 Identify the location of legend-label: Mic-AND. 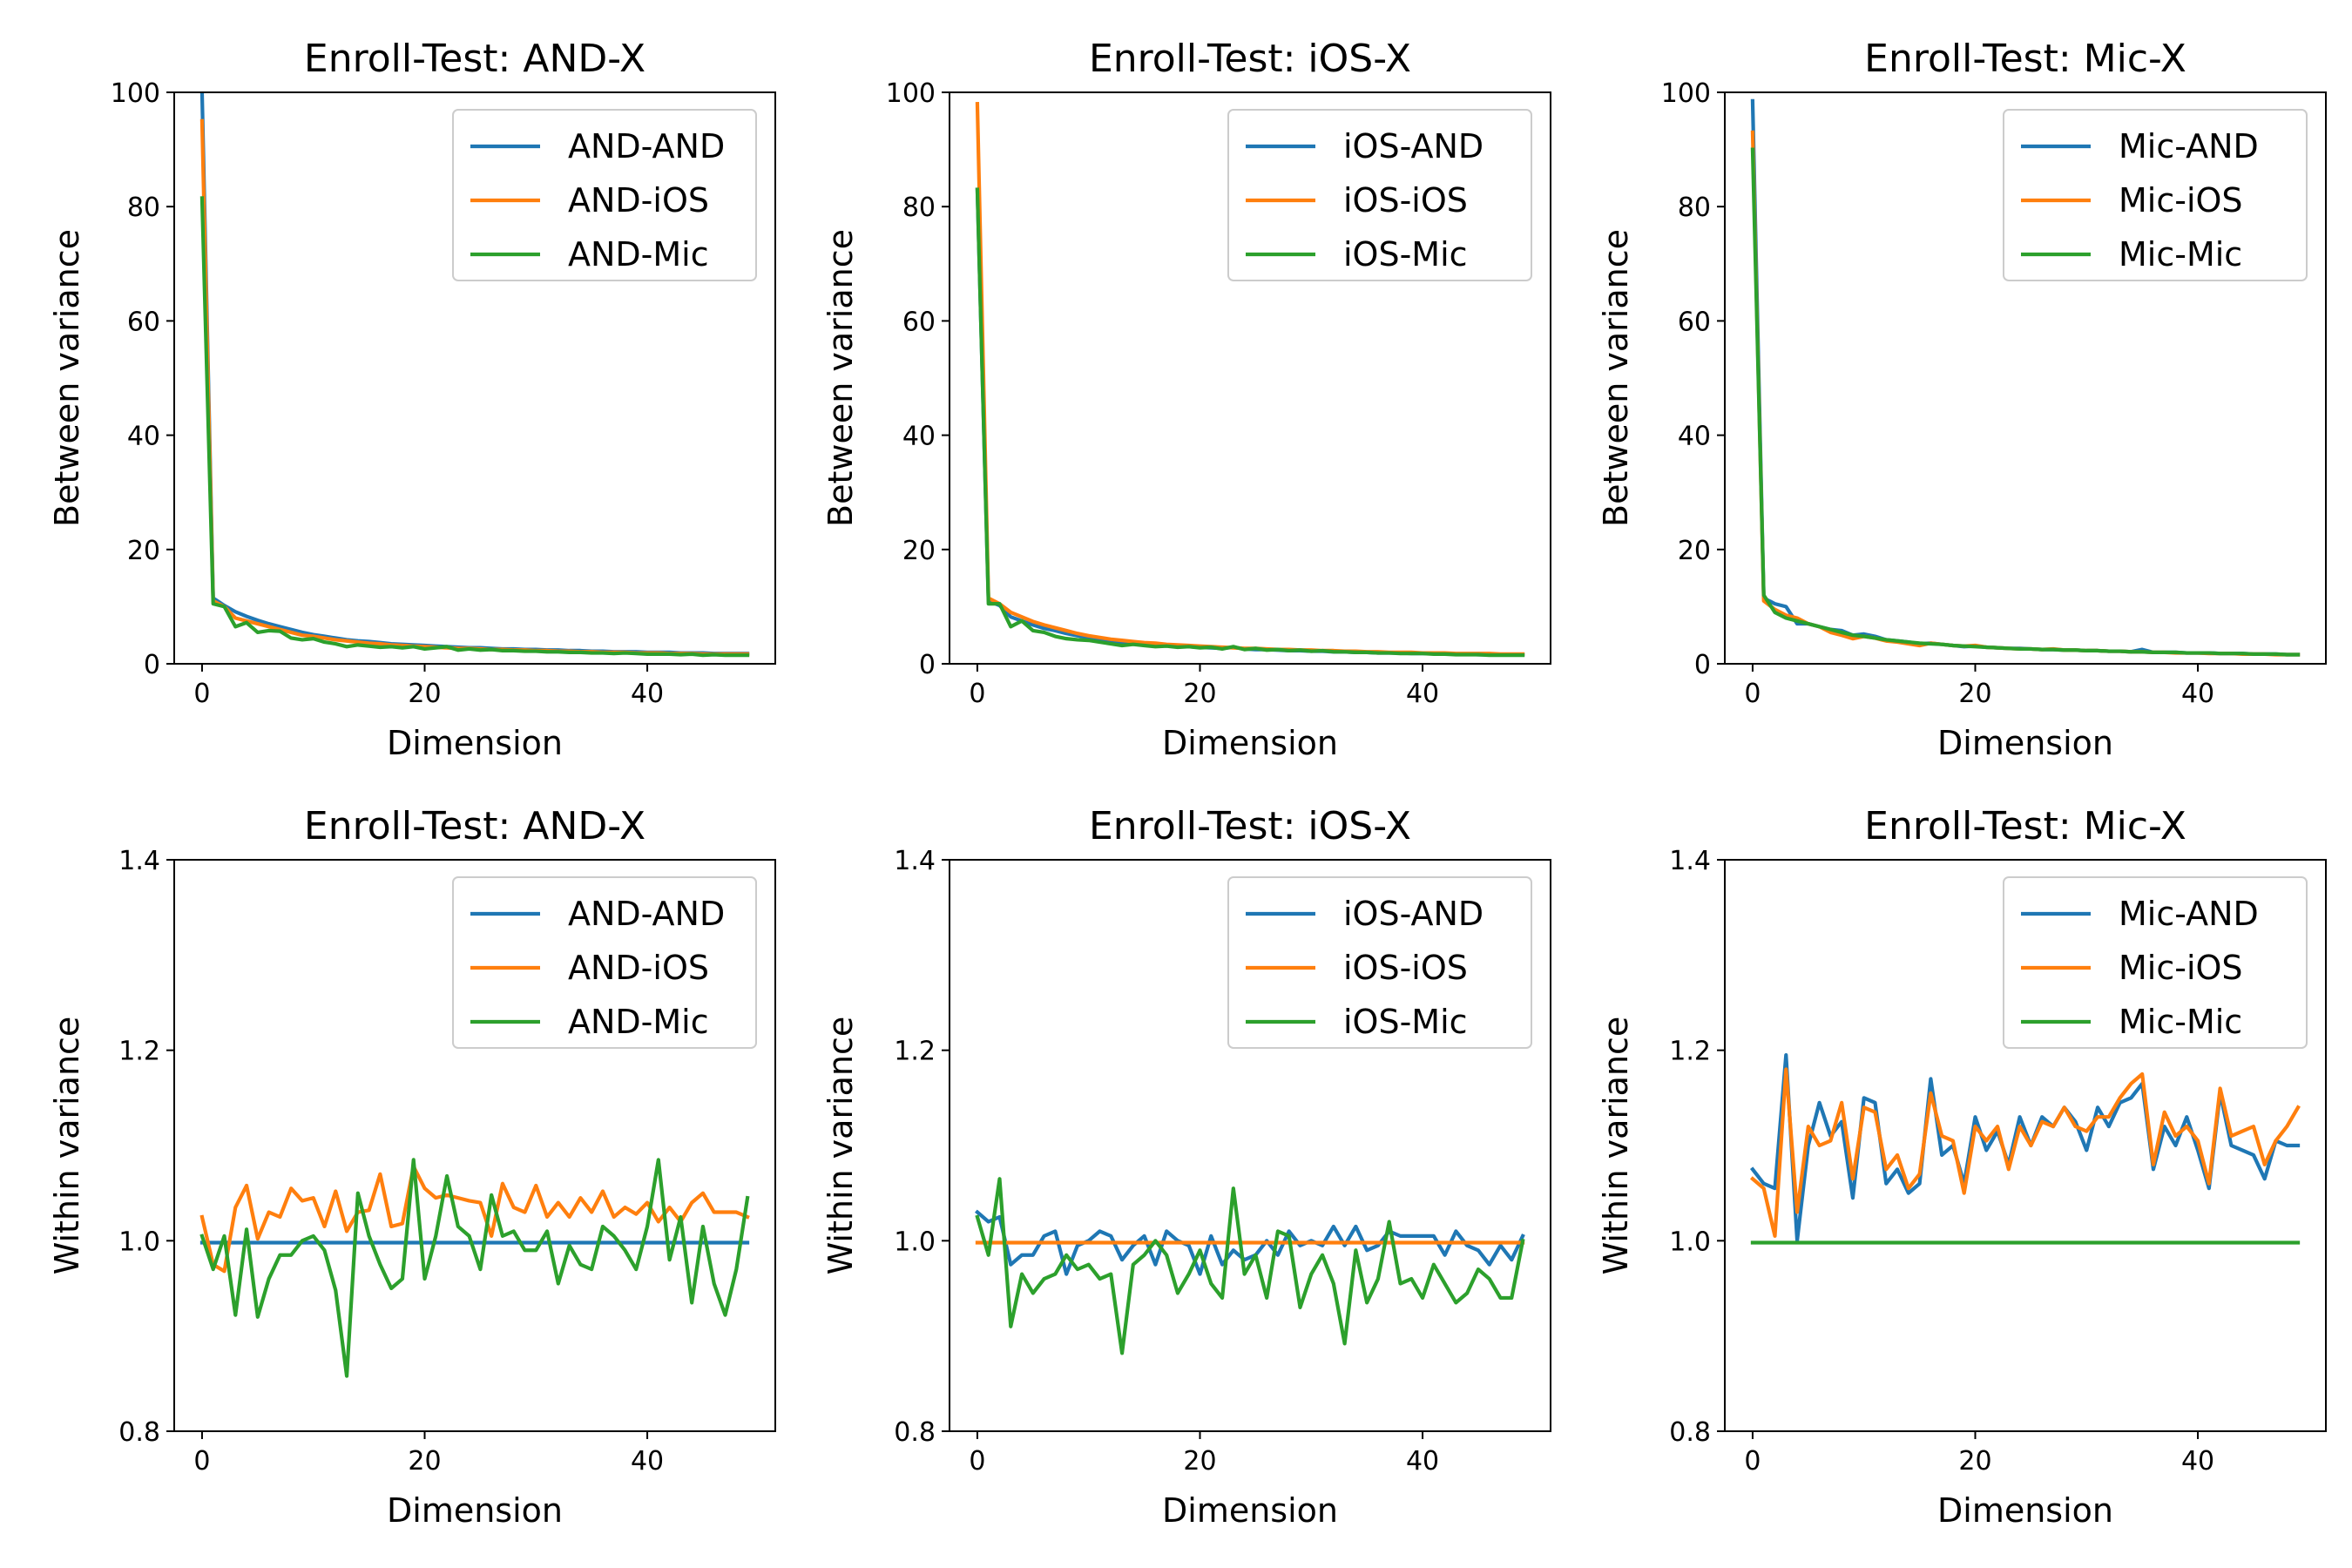
(2189, 914).